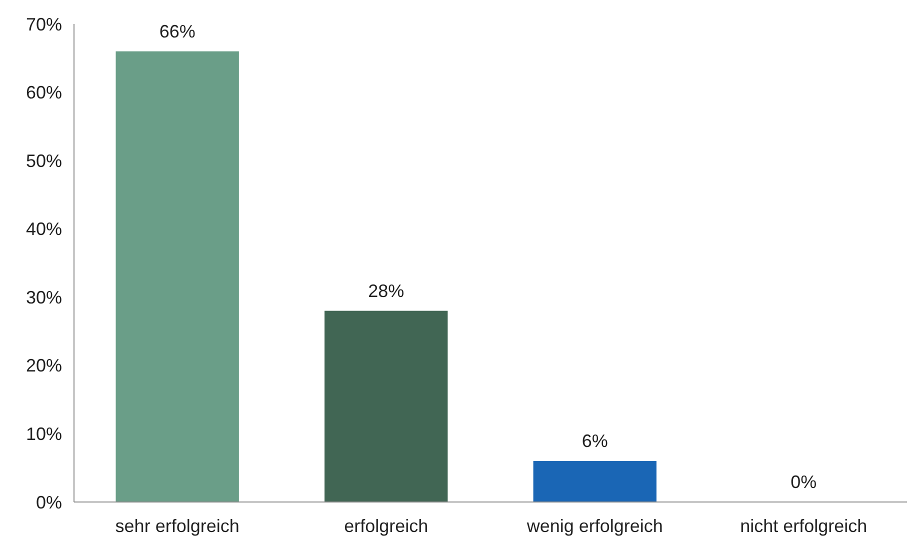 Image resolution: width=915 pixels, height=551 pixels. Describe the element at coordinates (44, 24) in the screenshot. I see `y-tick-label: 70%` at that location.